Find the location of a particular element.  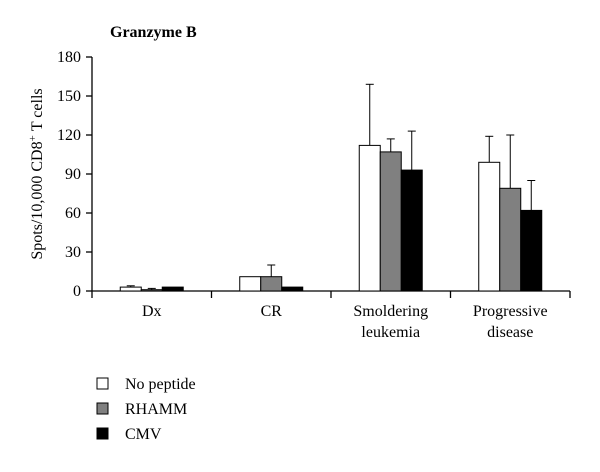

y-tick-label: 90 is located at coordinates (73, 174).